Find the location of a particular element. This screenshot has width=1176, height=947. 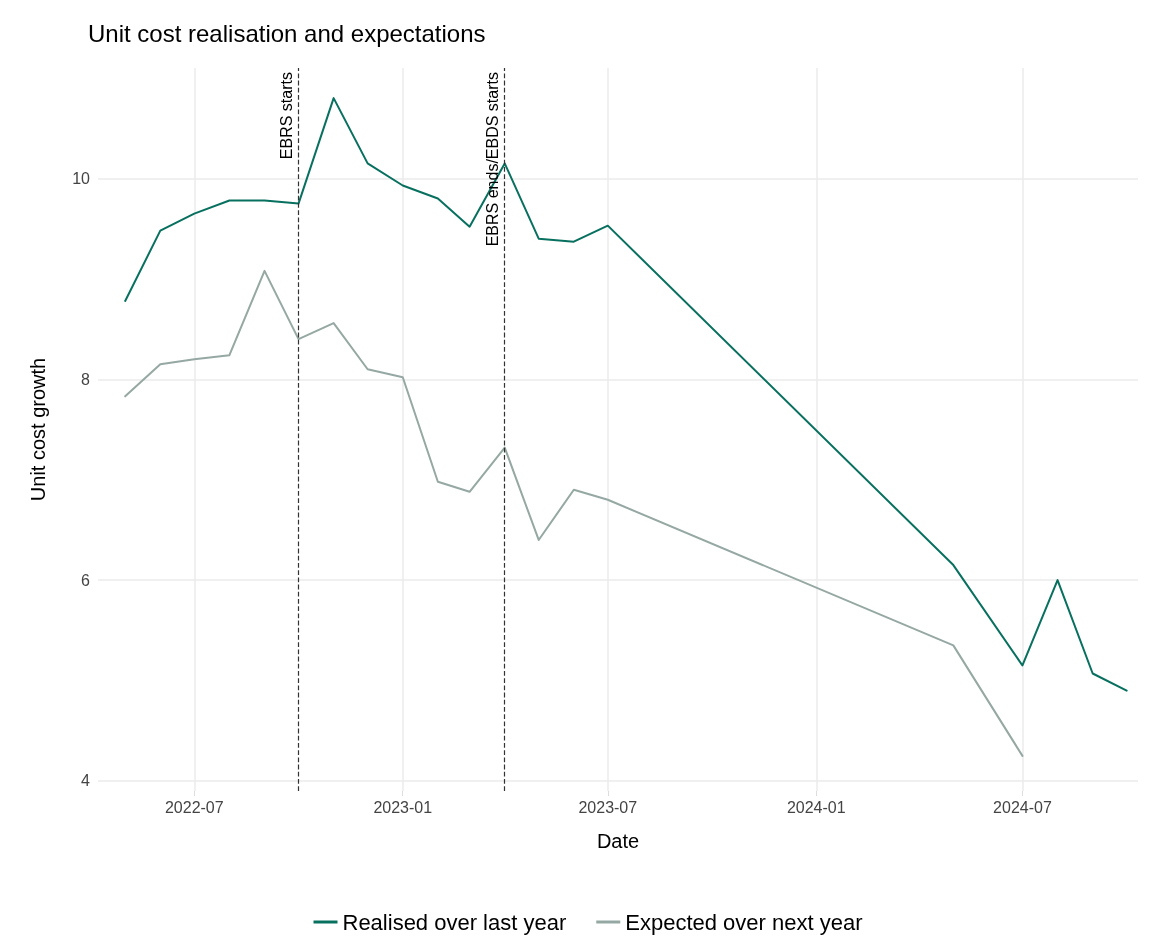

ref-line-label: EBRS starts is located at coordinates (287, 116).